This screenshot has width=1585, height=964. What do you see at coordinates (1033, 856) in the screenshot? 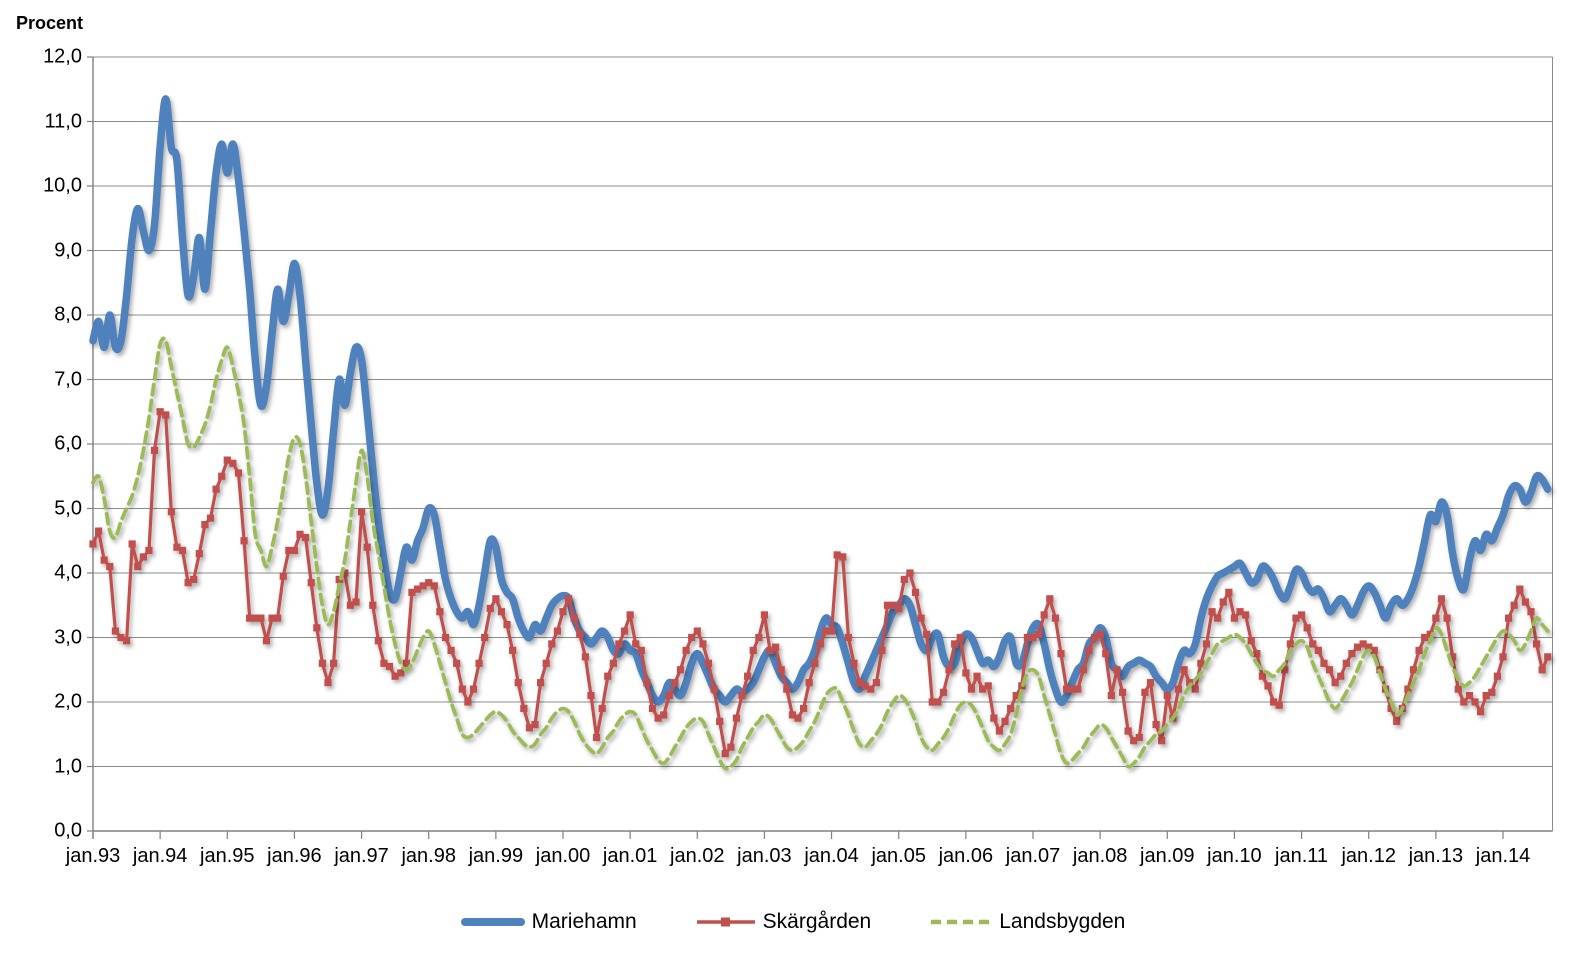
I see `x-axis-label: jan.07` at bounding box center [1033, 856].